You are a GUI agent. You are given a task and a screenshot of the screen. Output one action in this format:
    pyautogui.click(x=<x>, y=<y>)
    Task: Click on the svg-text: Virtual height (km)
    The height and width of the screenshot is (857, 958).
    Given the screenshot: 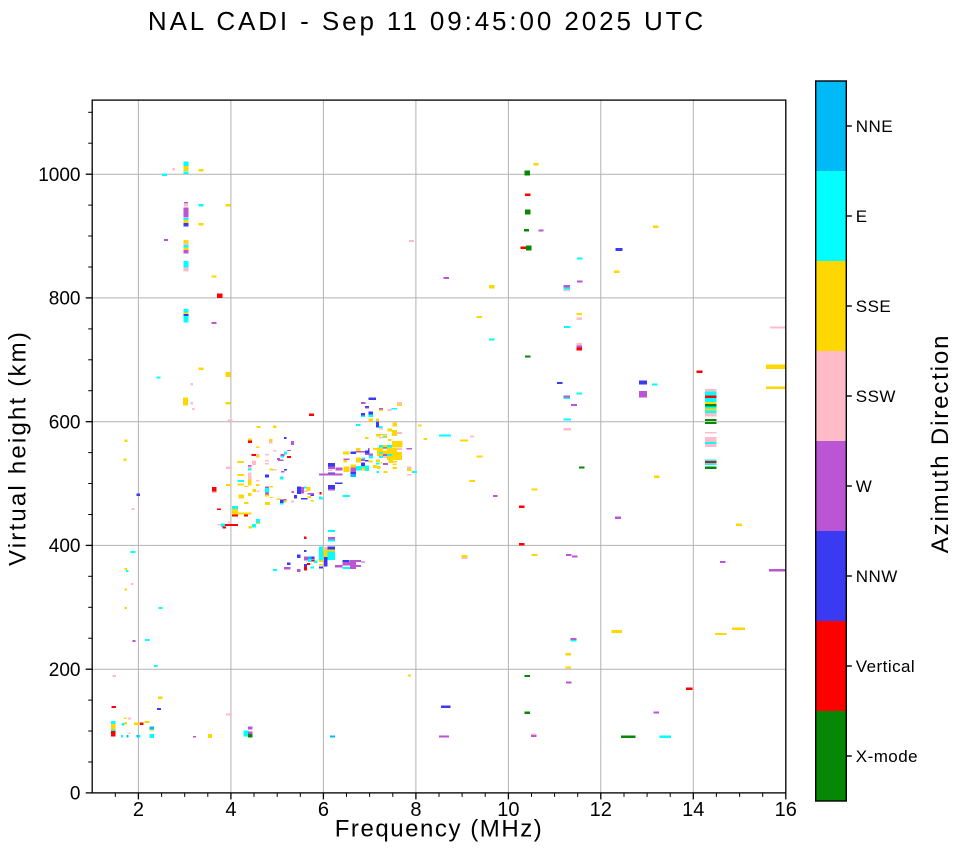 What is the action you would take?
    pyautogui.click(x=18, y=448)
    